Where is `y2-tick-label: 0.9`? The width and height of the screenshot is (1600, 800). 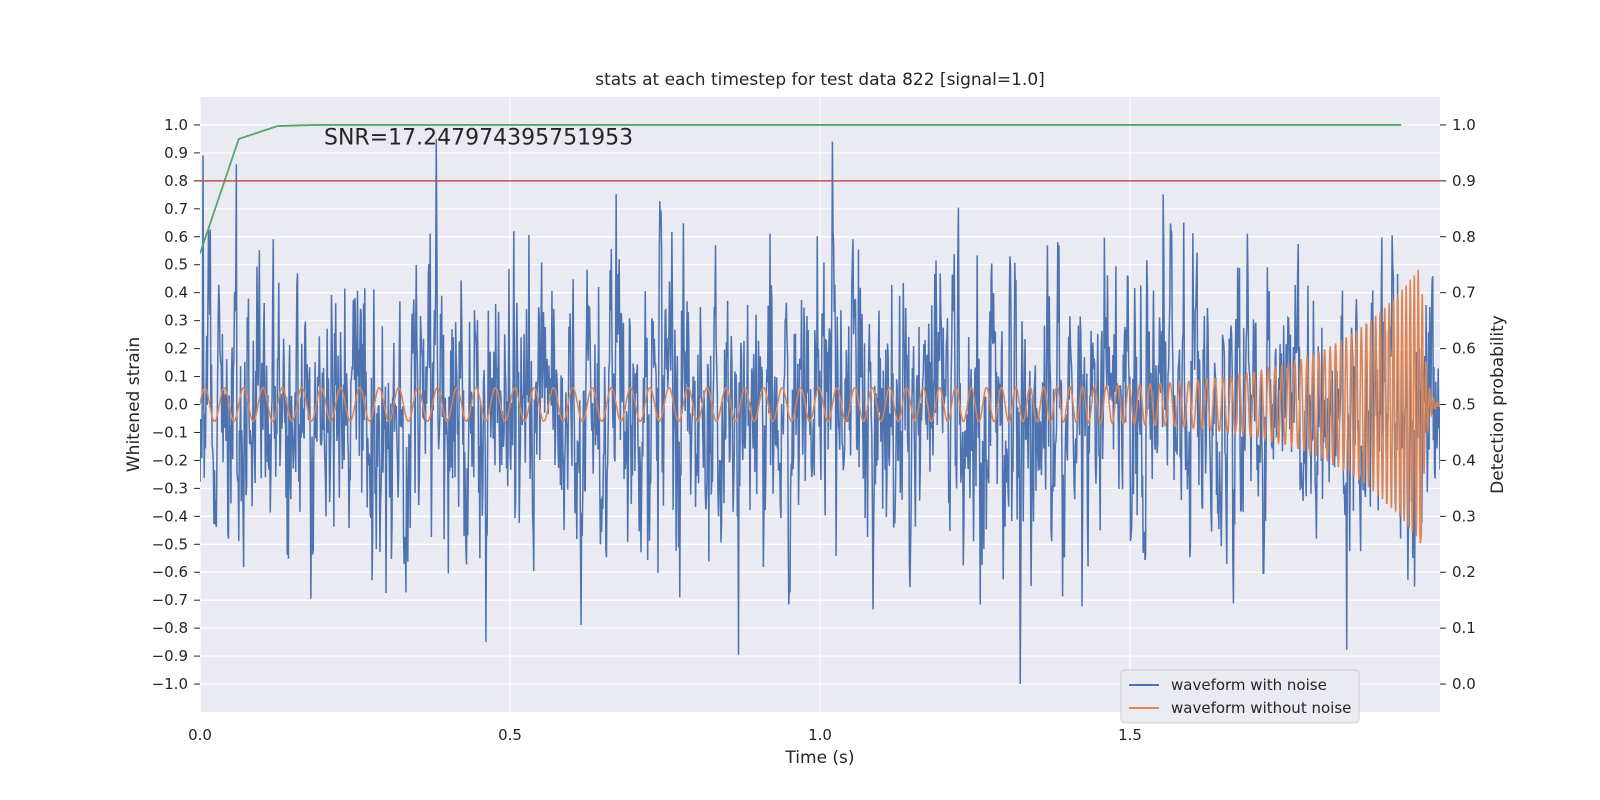 y2-tick-label: 0.9 is located at coordinates (1464, 181).